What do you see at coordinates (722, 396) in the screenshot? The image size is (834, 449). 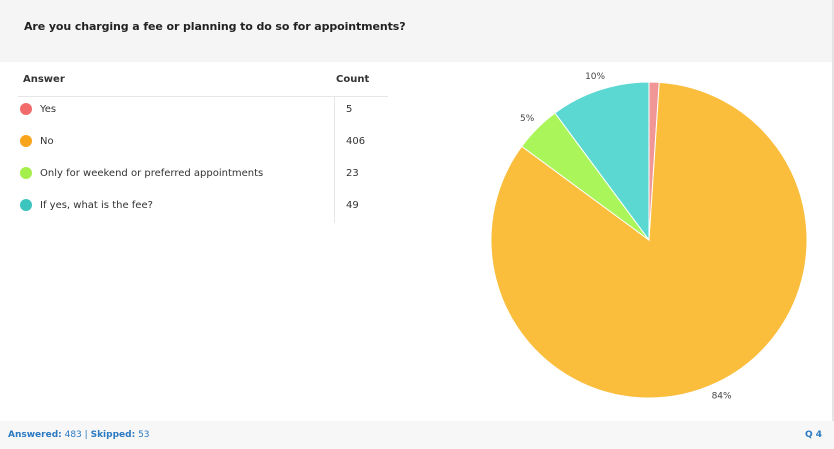 I see `slice-percent-label: 84%` at bounding box center [722, 396].